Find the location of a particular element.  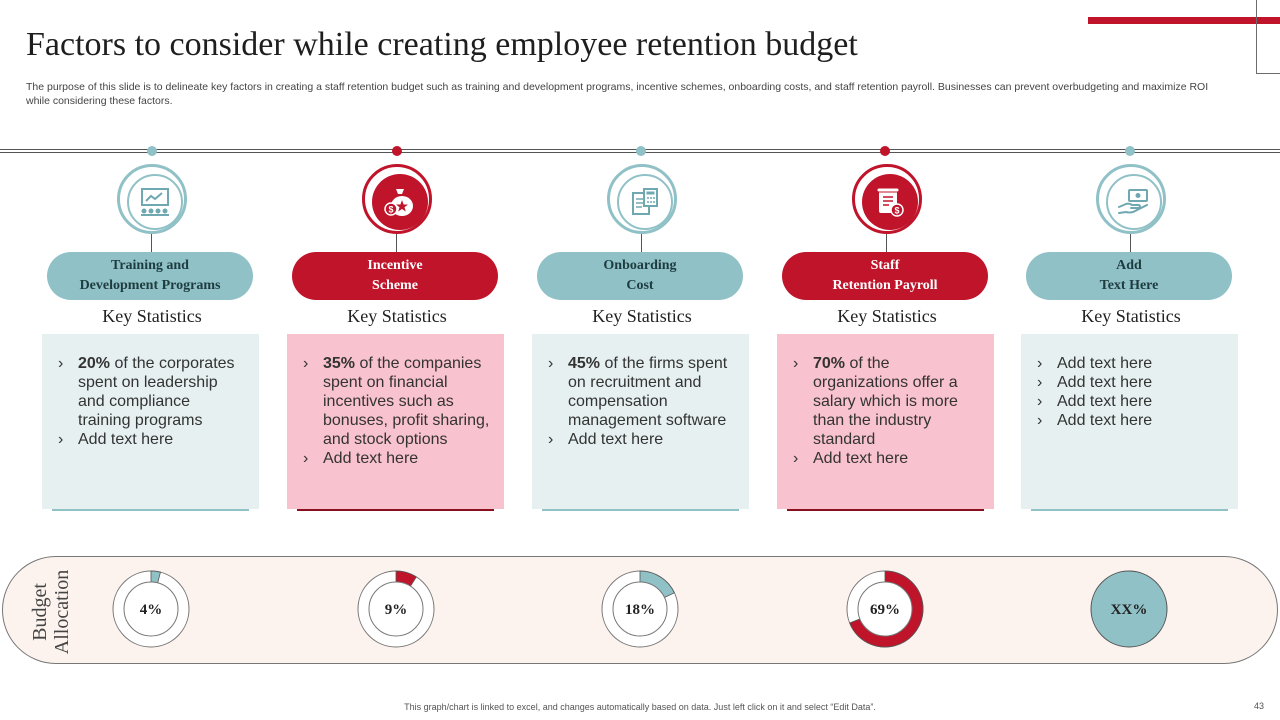

donut-value-label: 69% is located at coordinates (885, 610).